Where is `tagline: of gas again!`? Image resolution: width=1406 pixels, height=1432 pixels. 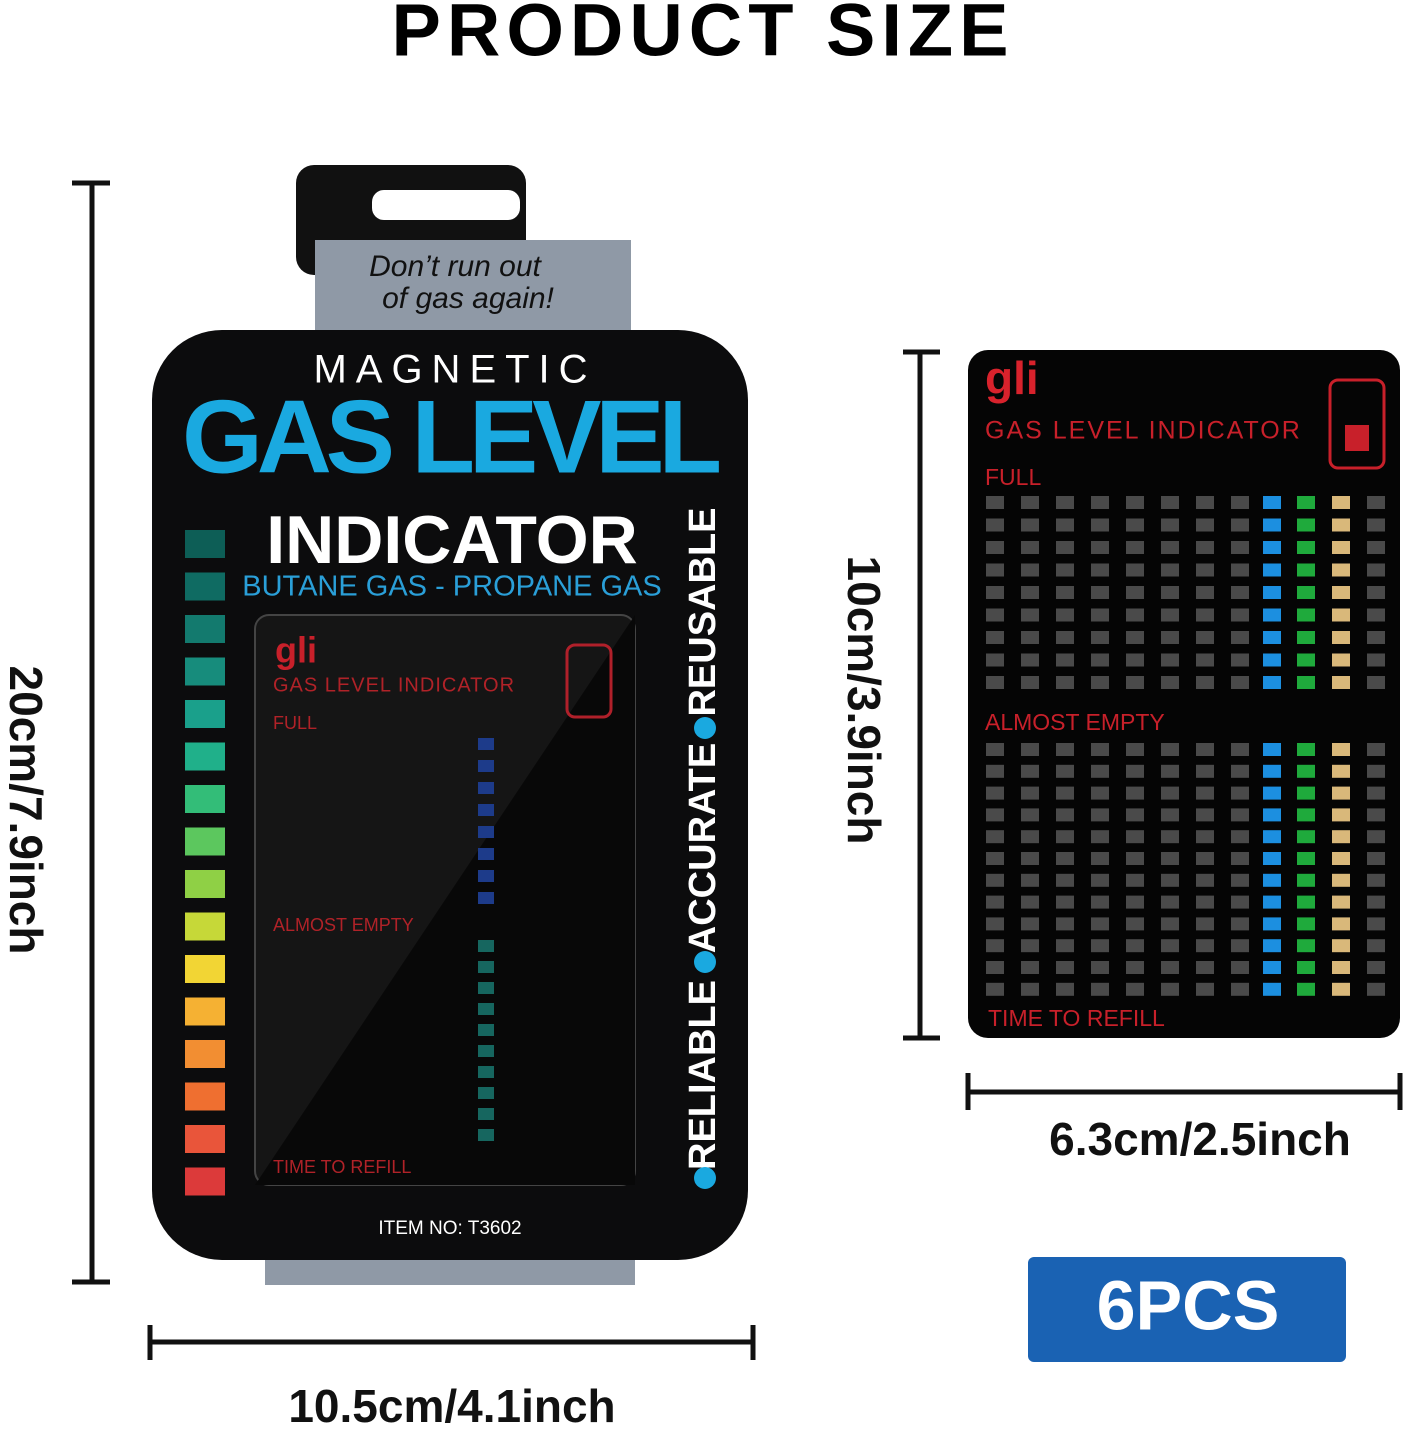
tagline: of gas again! is located at coordinates (468, 298).